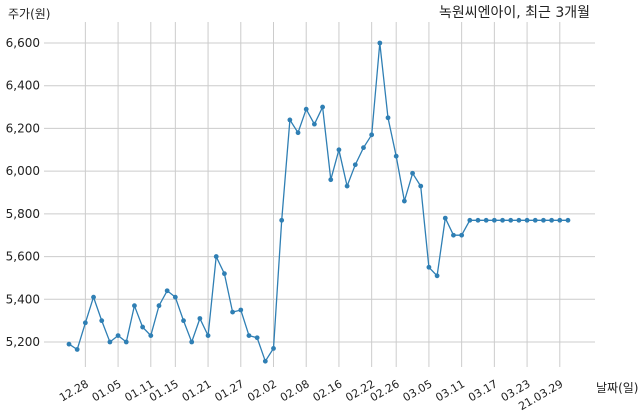 The width and height of the screenshot is (640, 419). Describe the element at coordinates (262, 390) in the screenshot. I see `x-tick-label: 02.02` at that location.